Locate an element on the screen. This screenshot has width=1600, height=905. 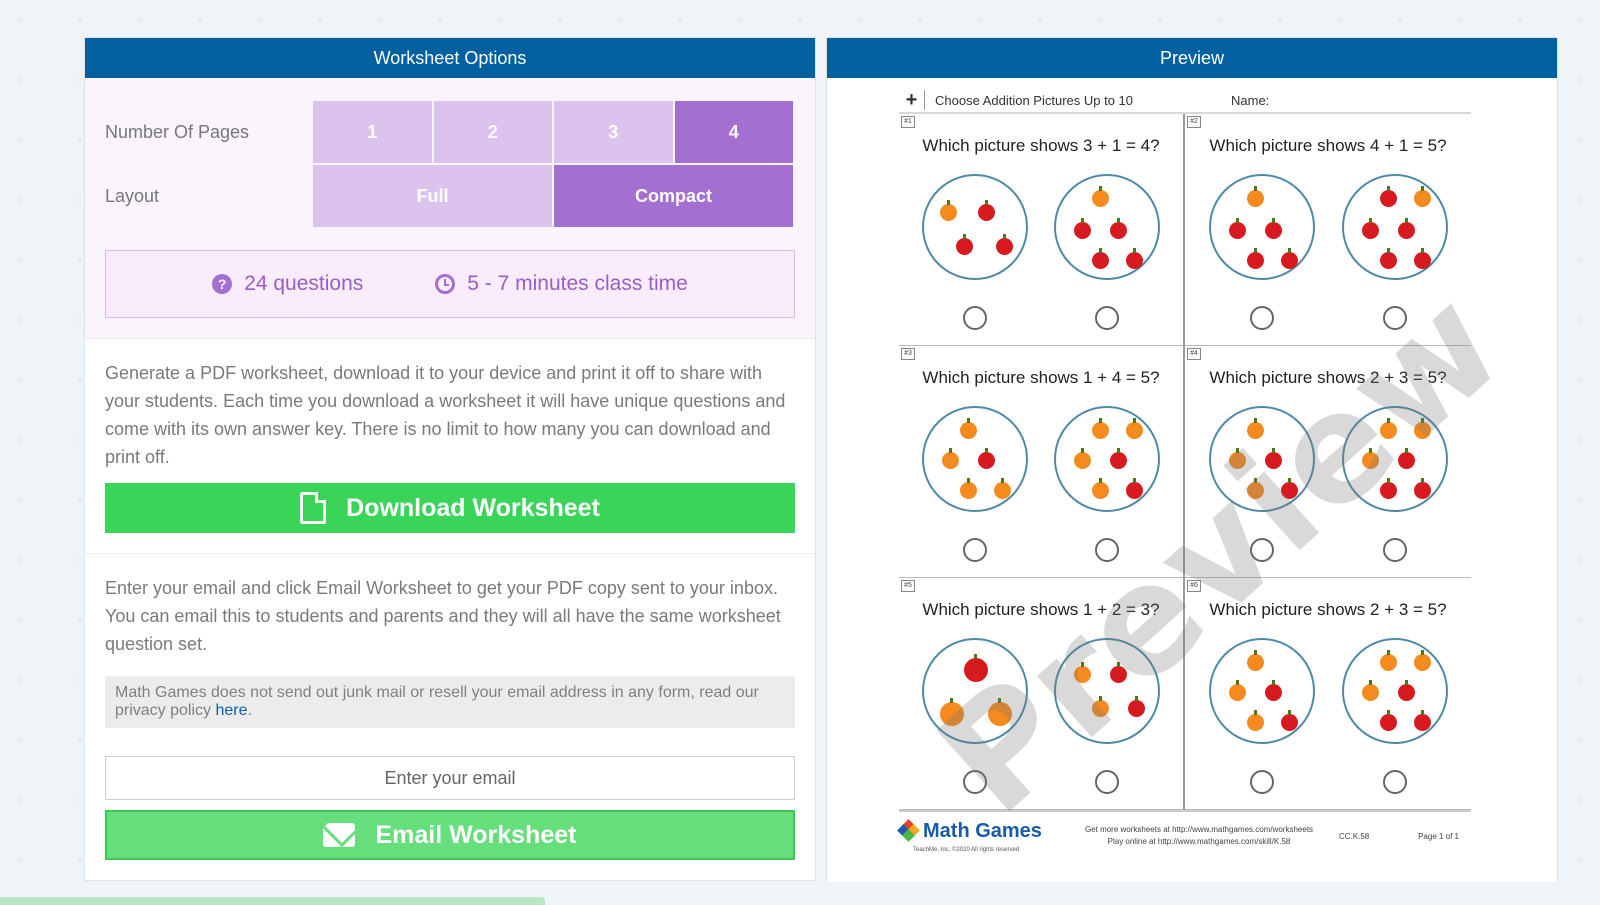
download-worksheet-button: Download Worksheet is located at coordinates (450, 508).